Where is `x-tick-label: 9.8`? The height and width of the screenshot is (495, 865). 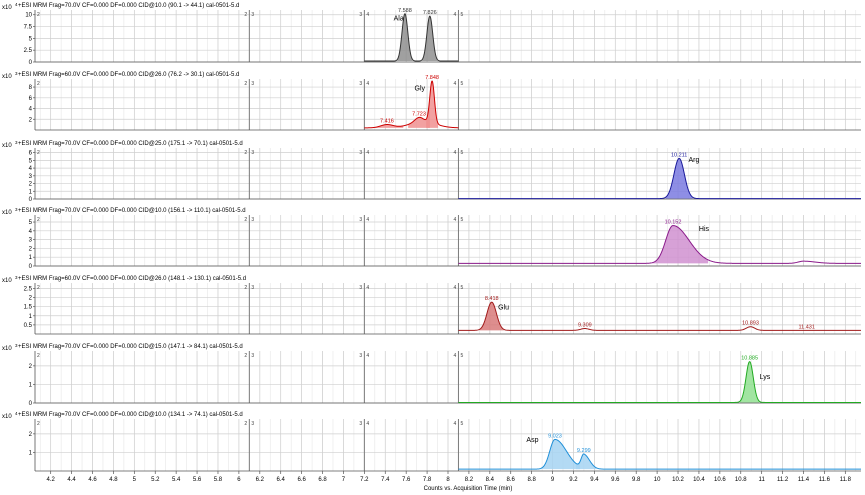 x-tick-label: 9.8 is located at coordinates (636, 480).